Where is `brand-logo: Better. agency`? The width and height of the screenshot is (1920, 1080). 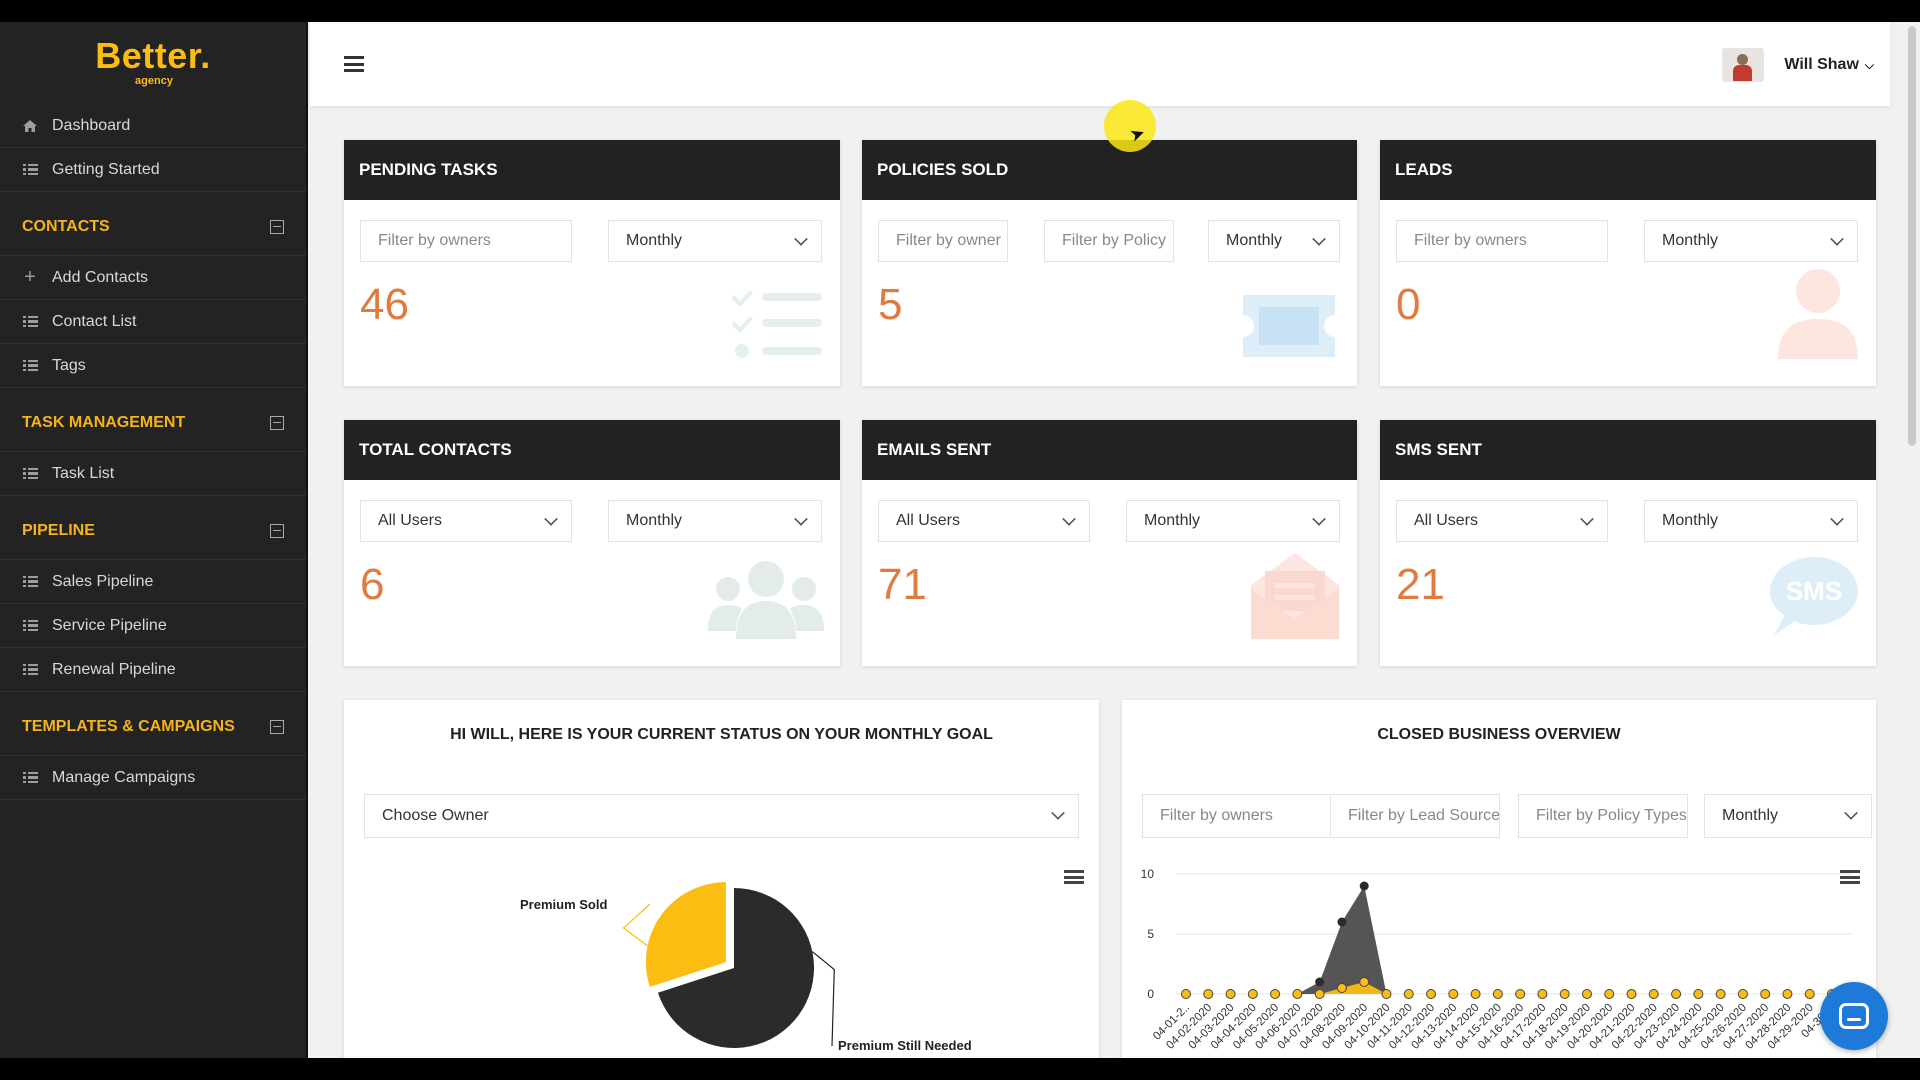 brand-logo: Better. agency is located at coordinates (153, 63).